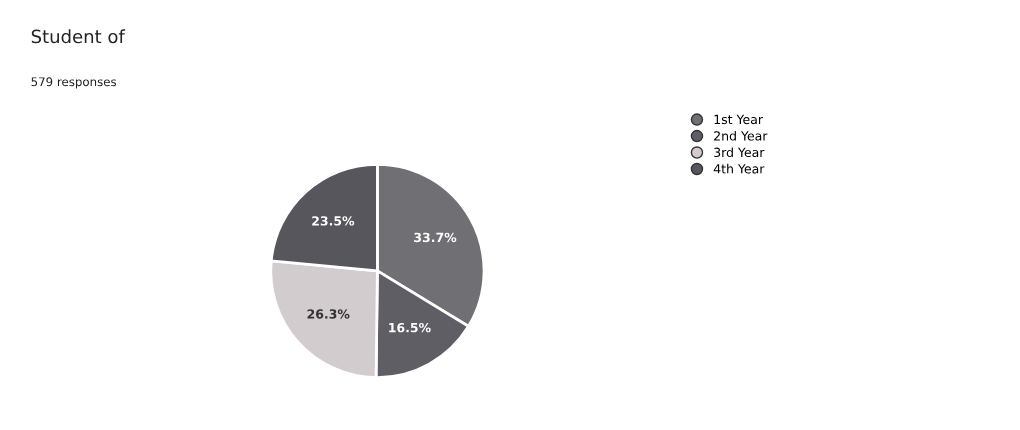  I want to click on data-label: 23.5%, so click(333, 221).